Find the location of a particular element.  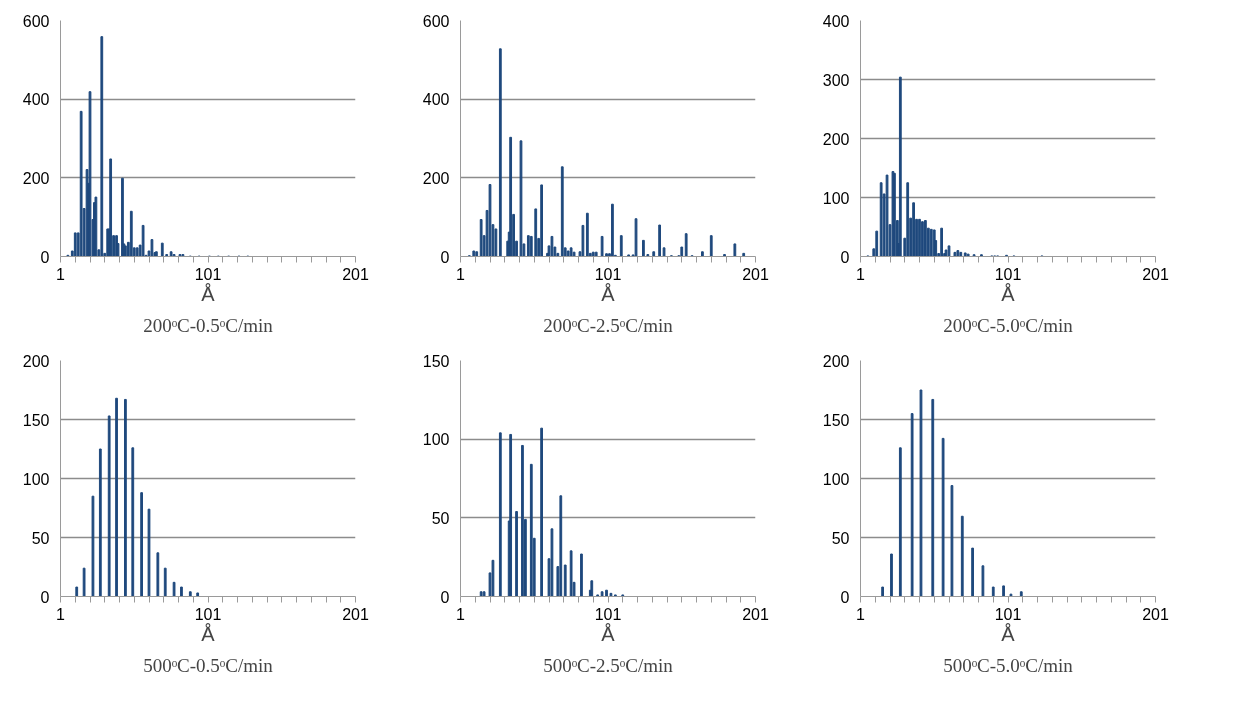

text: 500ᵒC-2.5ᵒC/min is located at coordinates (608, 665).